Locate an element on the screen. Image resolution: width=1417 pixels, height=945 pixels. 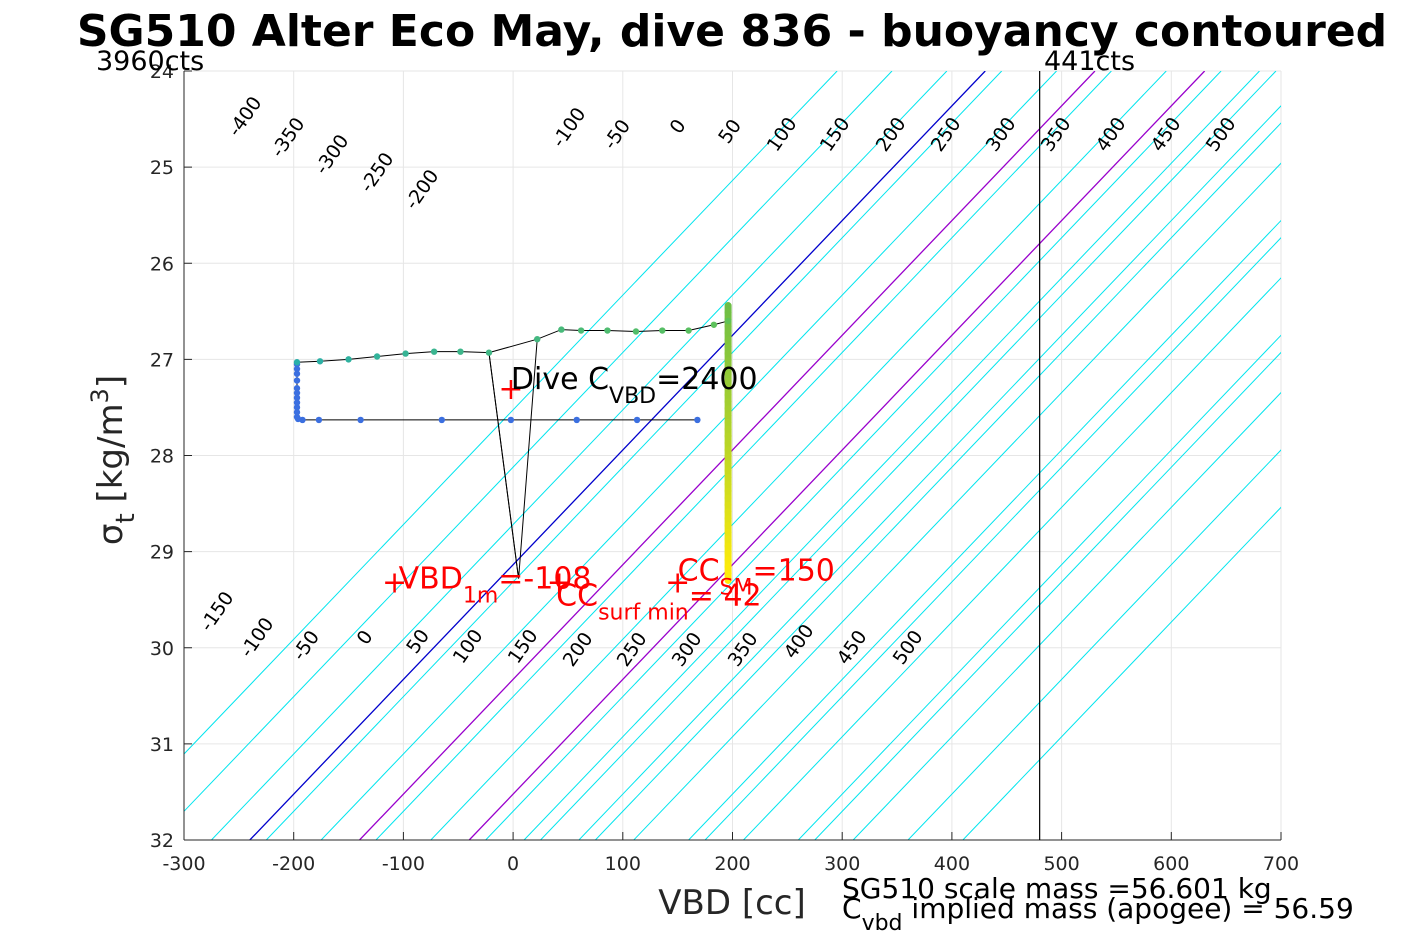
y-label-sup: 3 is located at coordinates (100, 395).